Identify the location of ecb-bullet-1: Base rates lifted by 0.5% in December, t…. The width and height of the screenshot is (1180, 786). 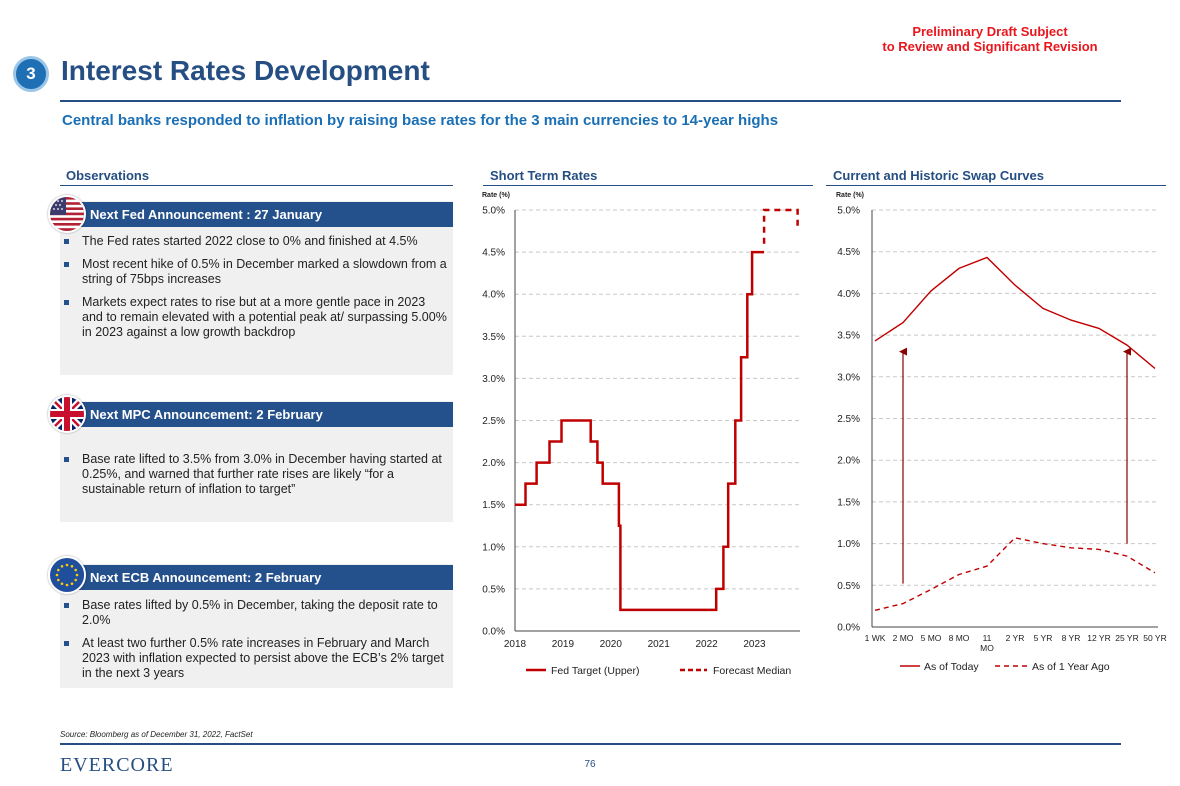
(254, 613).